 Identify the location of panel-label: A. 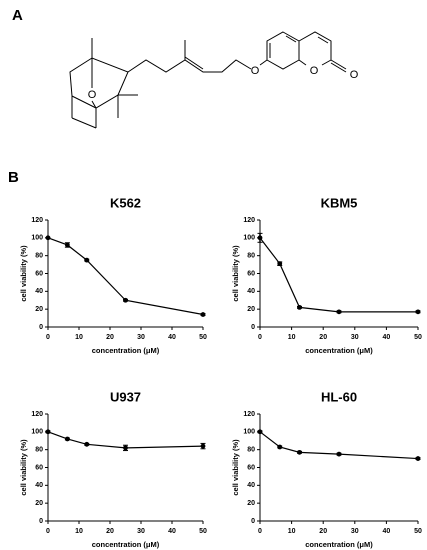
(17, 15).